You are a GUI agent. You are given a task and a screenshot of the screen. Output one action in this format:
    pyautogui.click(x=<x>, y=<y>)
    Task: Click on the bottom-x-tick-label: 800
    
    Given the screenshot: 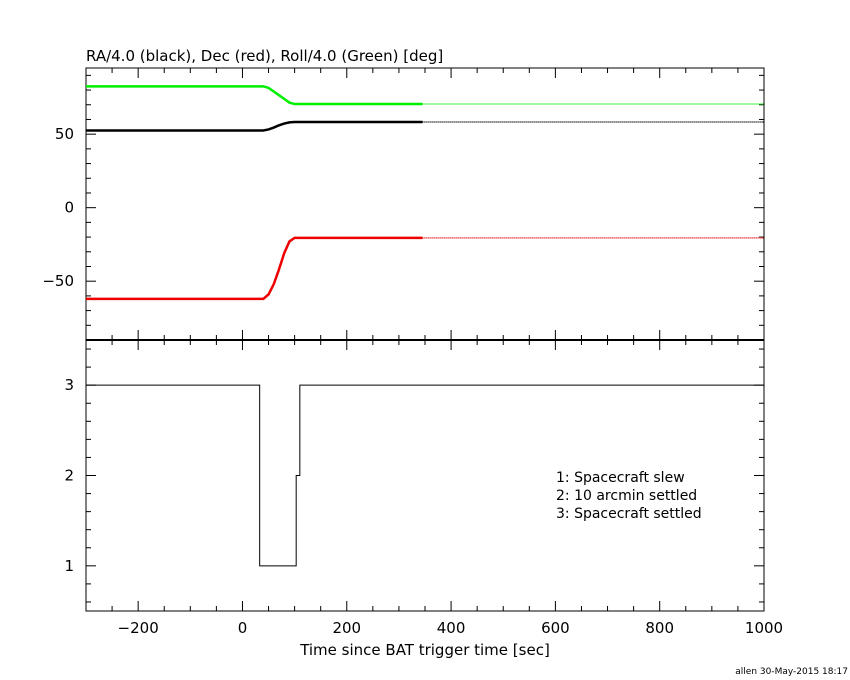 What is the action you would take?
    pyautogui.click(x=659, y=628)
    